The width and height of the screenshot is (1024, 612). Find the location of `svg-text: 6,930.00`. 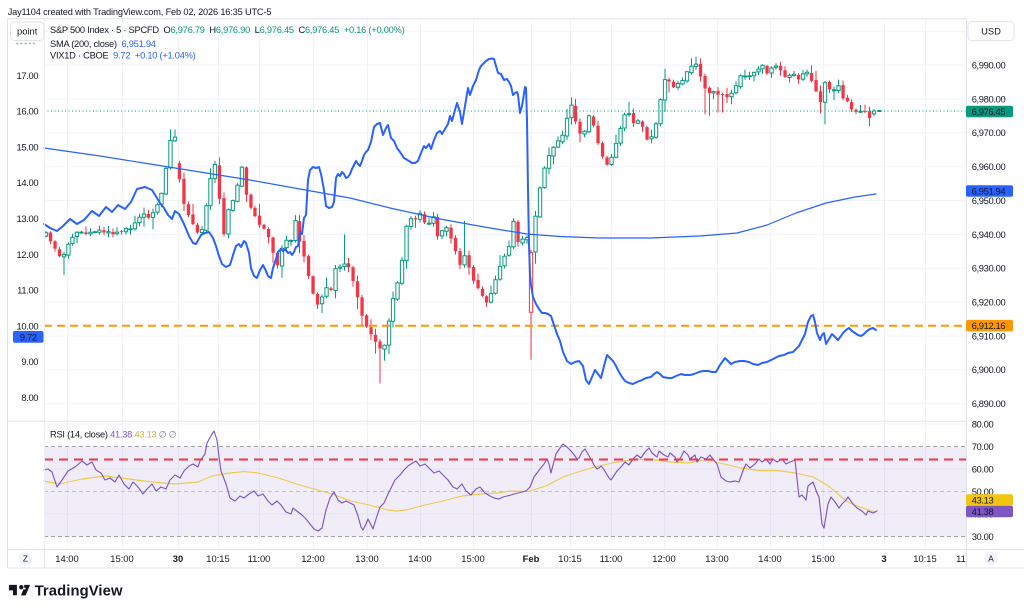

svg-text: 6,930.00 is located at coordinates (989, 268).